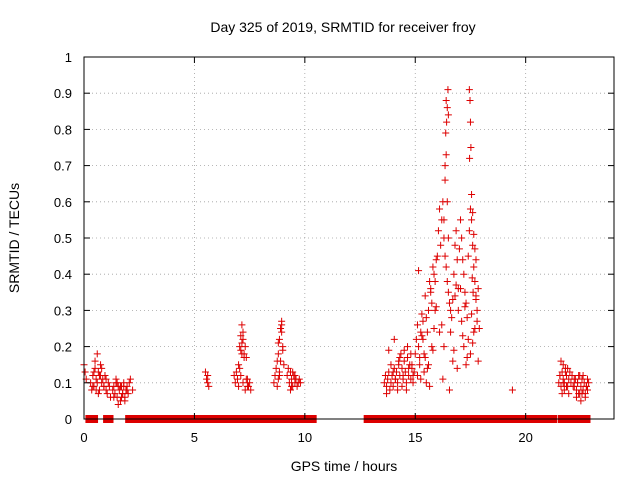 The image size is (640, 480). What do you see at coordinates (63, 166) in the screenshot?
I see `y-tick-label: 0.7` at bounding box center [63, 166].